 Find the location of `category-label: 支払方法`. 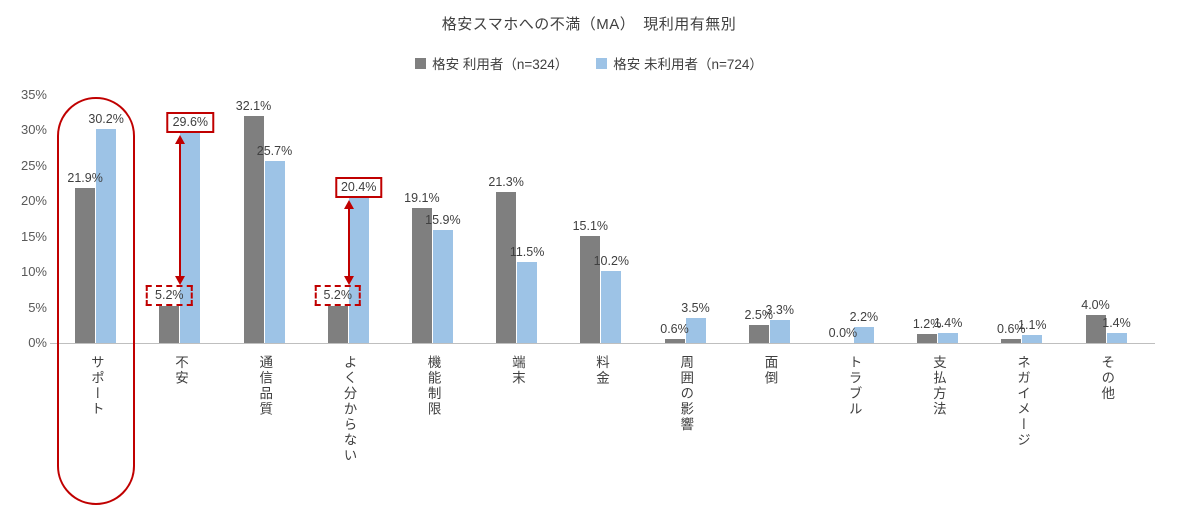

category-label: 支払方法 is located at coordinates (938, 386).